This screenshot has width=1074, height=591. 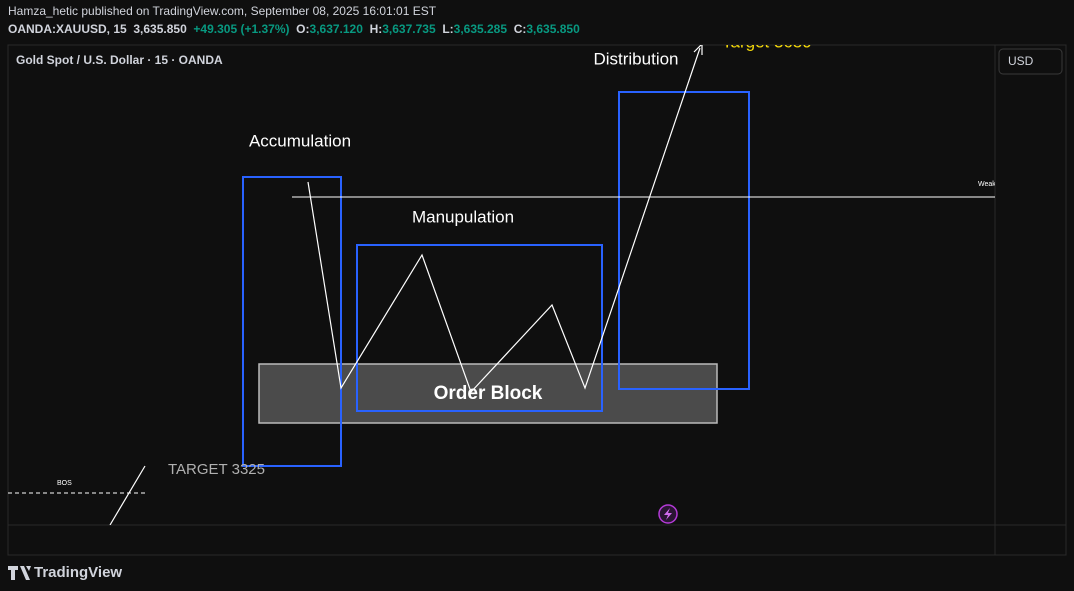 I want to click on symbol: OANDA:XAUUSD, 15, so click(x=67, y=29).